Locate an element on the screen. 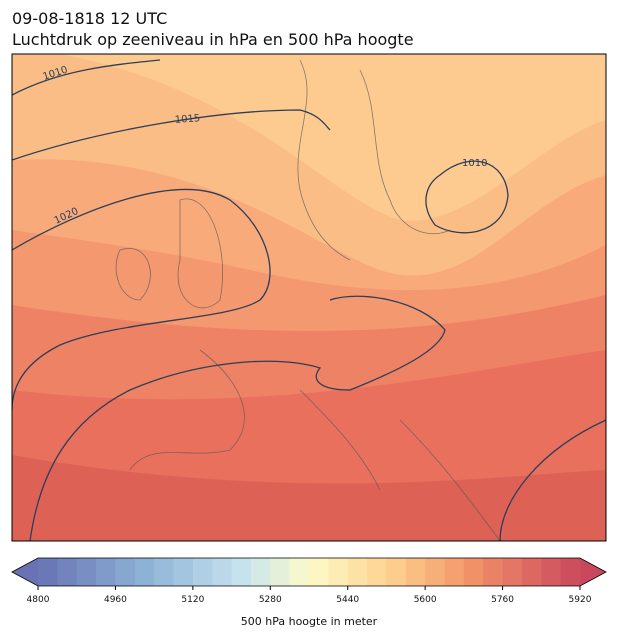  colorbar-tick-label: 5920 is located at coordinates (580, 600).